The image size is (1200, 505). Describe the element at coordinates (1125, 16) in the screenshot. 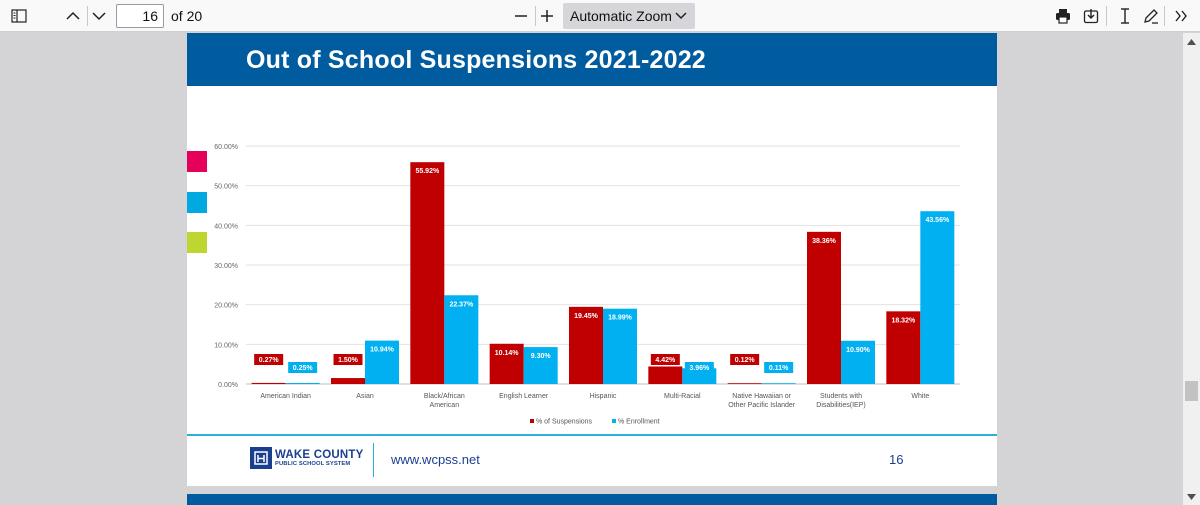

I see `text-tool-button` at that location.